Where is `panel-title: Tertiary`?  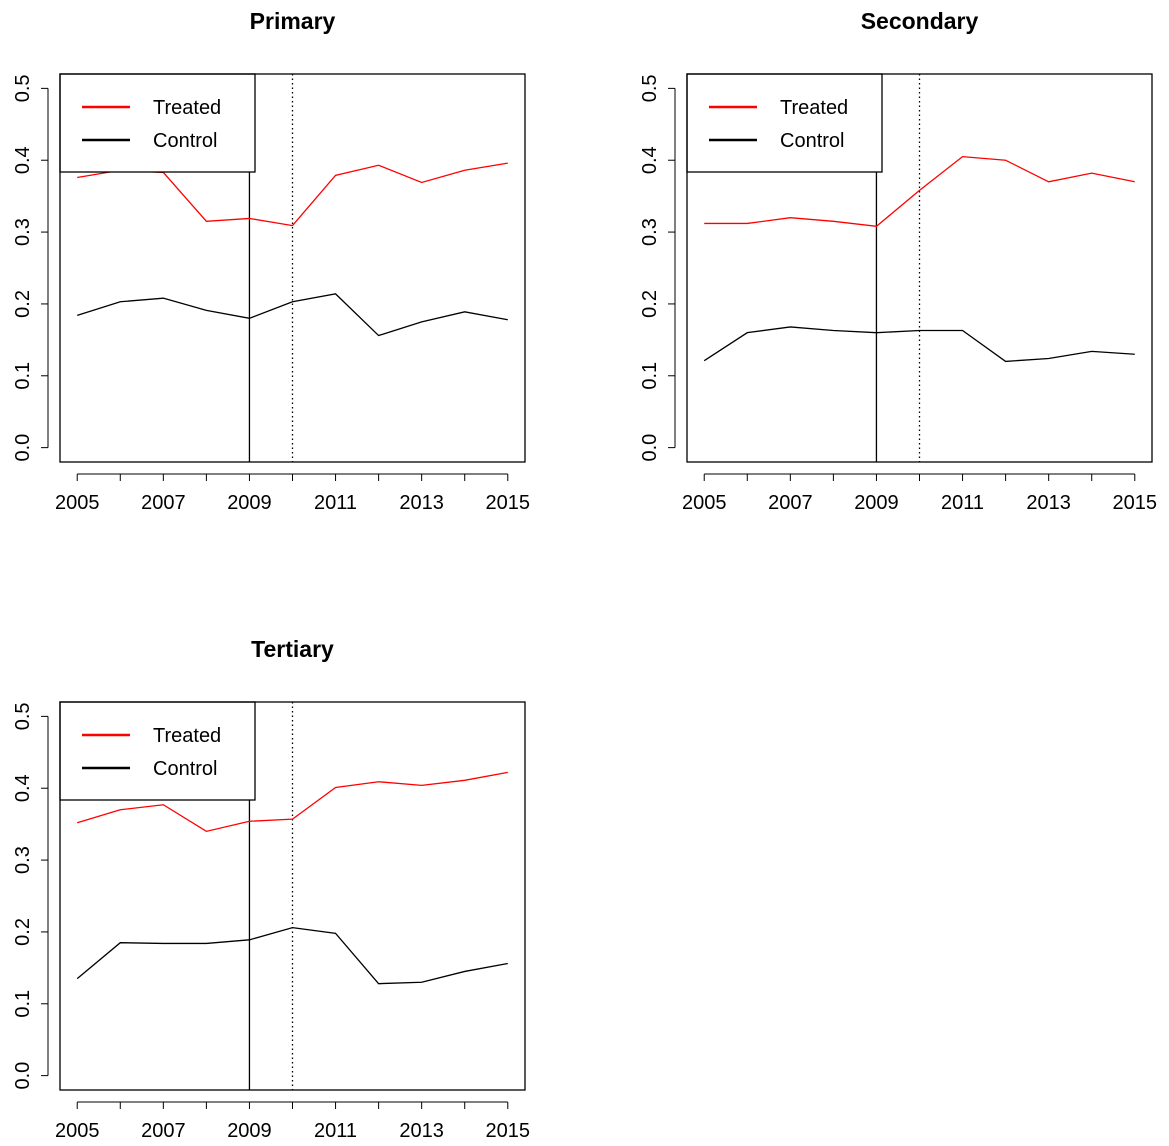
panel-title: Tertiary is located at coordinates (292, 649).